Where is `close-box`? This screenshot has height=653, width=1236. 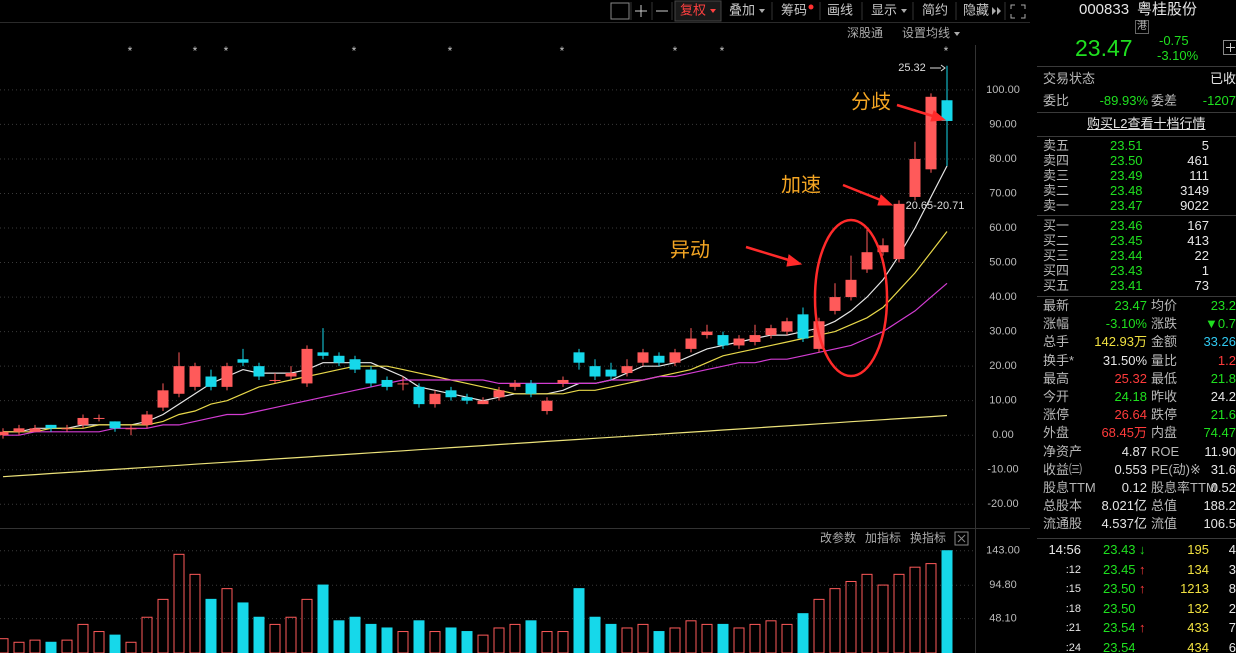 close-box is located at coordinates (961, 538).